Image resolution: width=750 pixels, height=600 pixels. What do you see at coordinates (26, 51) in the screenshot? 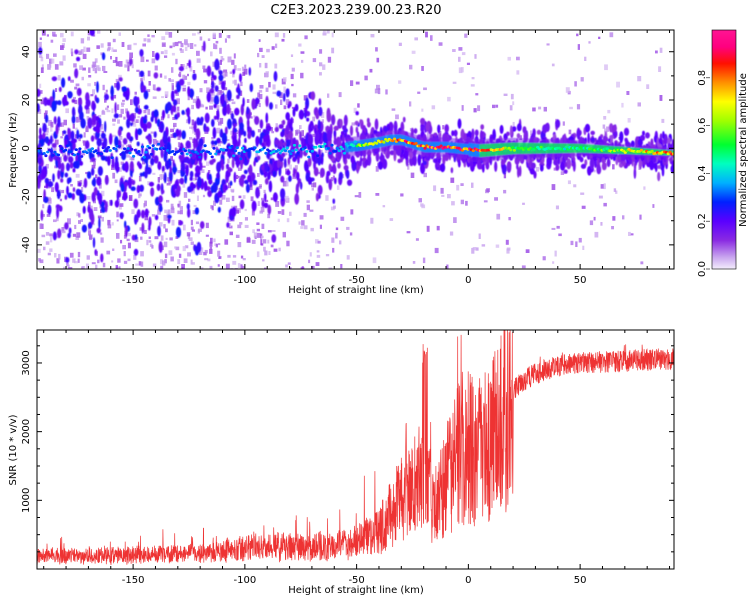
I see `y-tick-label: 40` at bounding box center [26, 51].